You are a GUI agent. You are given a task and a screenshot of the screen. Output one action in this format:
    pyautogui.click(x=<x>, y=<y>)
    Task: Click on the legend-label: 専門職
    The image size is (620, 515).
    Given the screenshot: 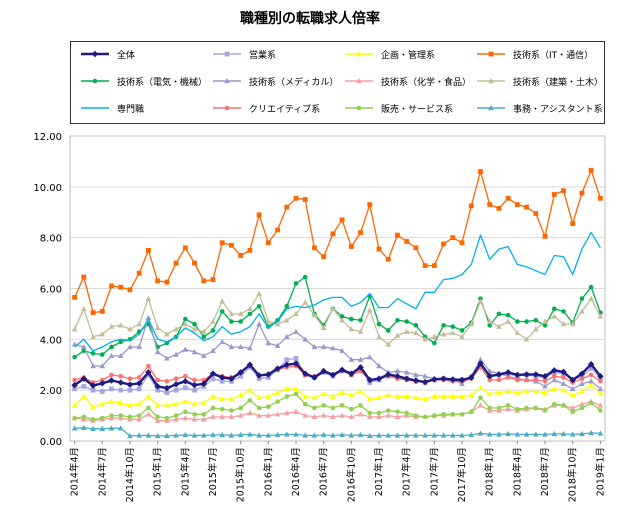 What is the action you would take?
    pyautogui.click(x=131, y=109)
    